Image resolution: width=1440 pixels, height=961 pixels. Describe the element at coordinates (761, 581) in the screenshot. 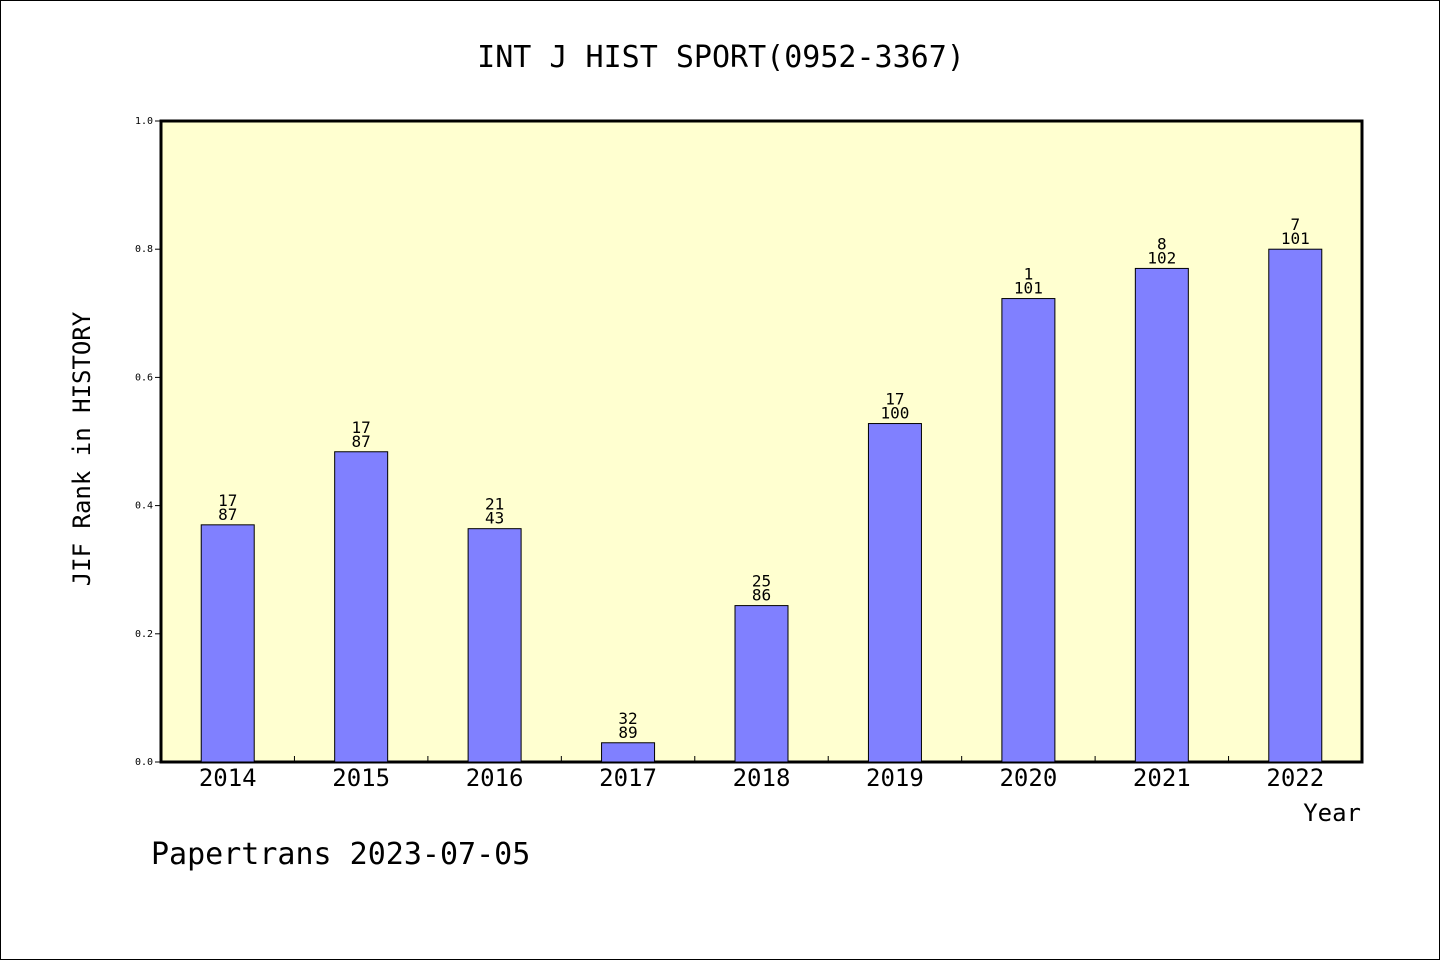

I see `data-label-rank: 25` at that location.